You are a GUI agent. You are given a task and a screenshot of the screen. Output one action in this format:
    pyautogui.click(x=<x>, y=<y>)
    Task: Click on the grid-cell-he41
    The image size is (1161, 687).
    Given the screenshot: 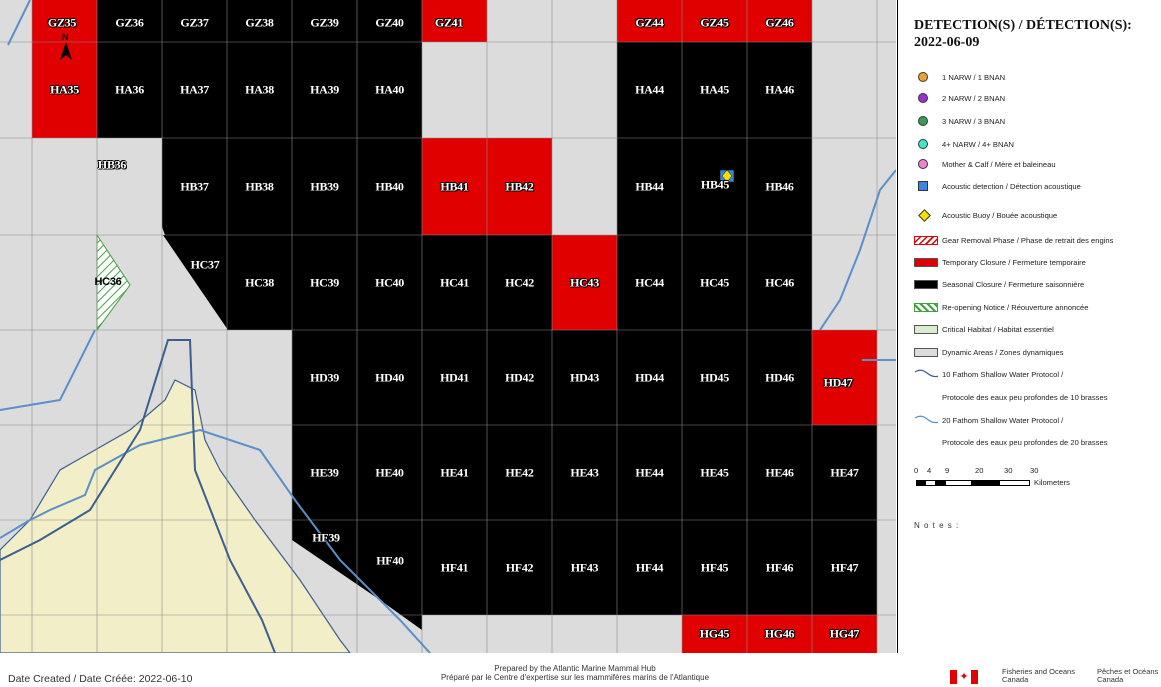 What is the action you would take?
    pyautogui.click(x=454, y=472)
    